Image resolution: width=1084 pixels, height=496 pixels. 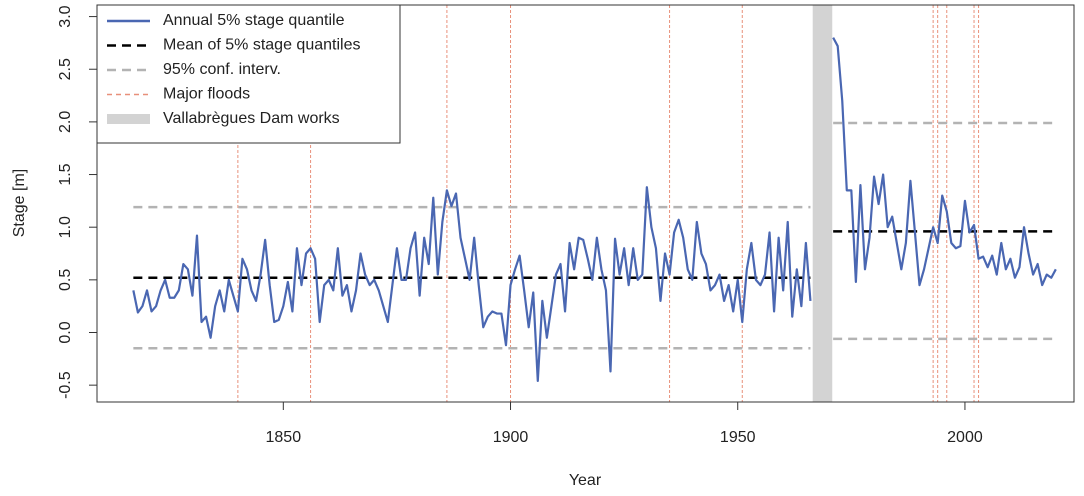 What do you see at coordinates (511, 437) in the screenshot?
I see `x-tick-label: 1900` at bounding box center [511, 437].